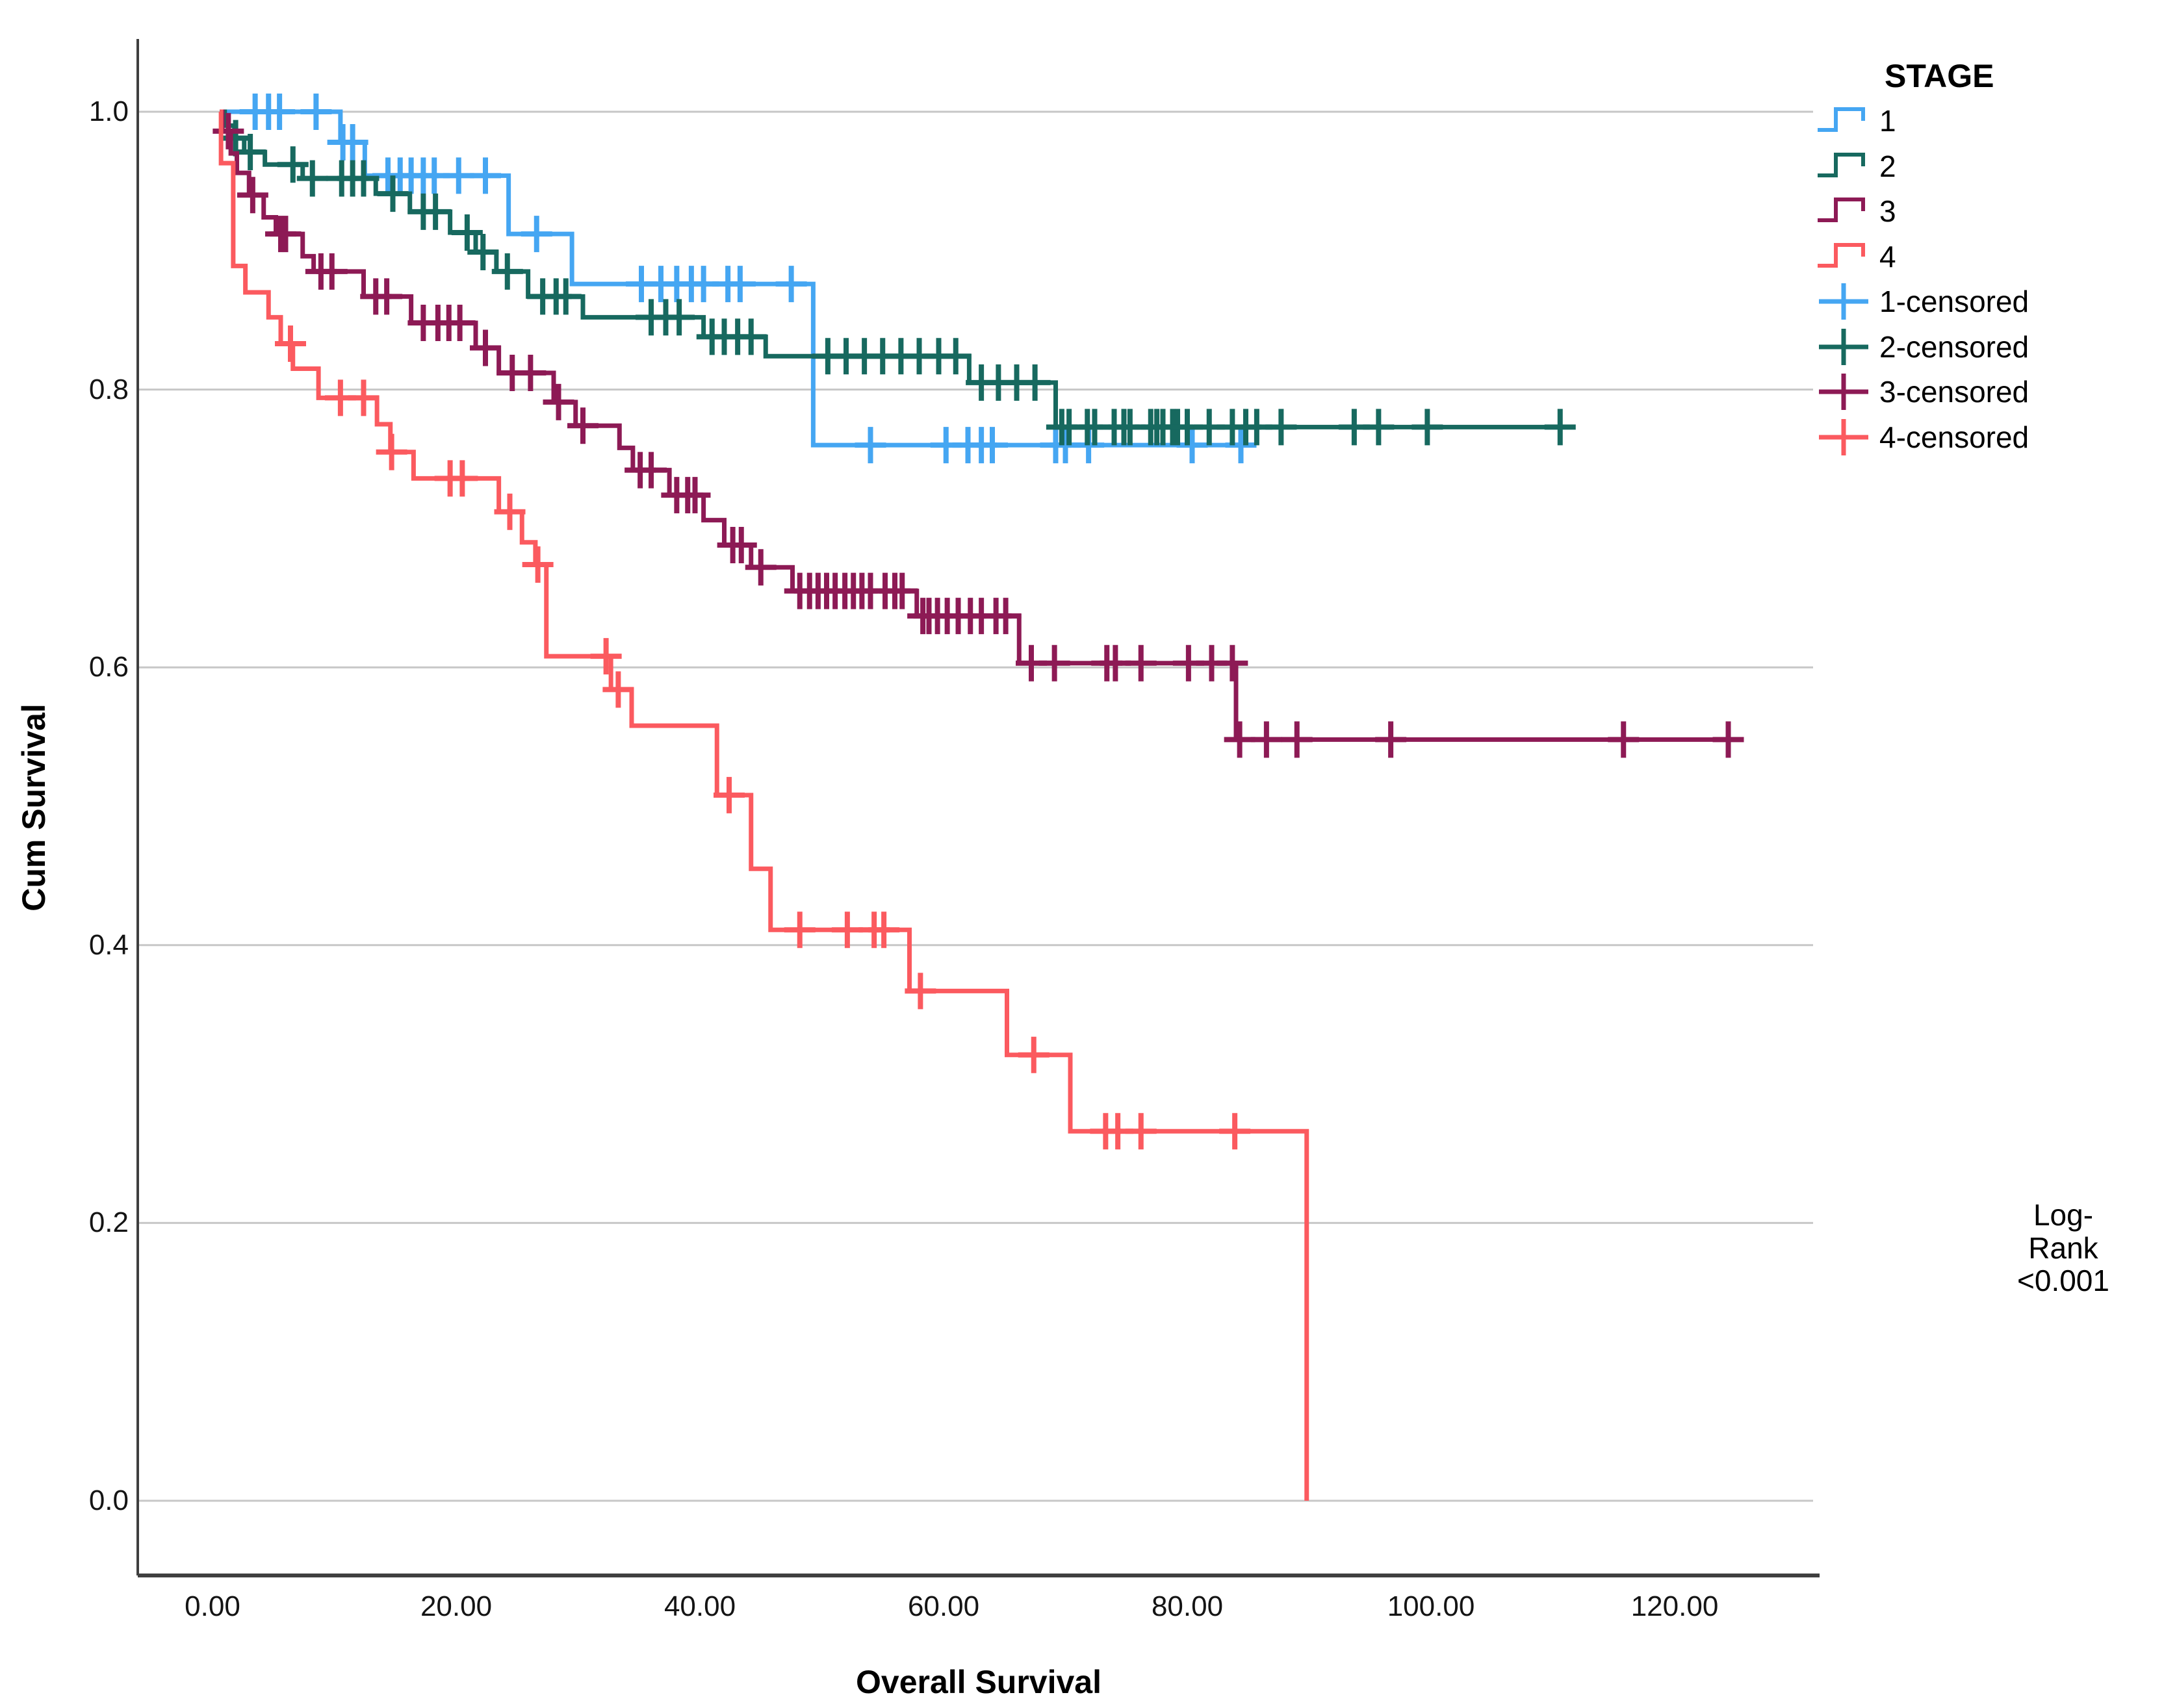  Describe the element at coordinates (700, 1606) in the screenshot. I see `x-tick-label-40.00: 40.00` at that location.